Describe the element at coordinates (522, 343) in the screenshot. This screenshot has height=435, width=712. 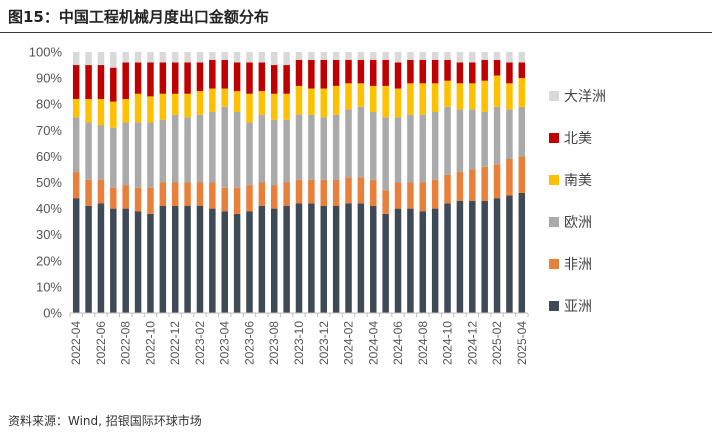
I see `x-tick-label: 2025-04` at that location.